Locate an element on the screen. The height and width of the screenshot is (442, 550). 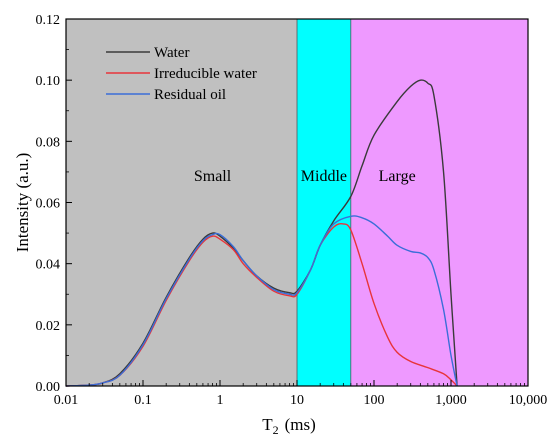
y-axis: 0.00 0.02 0.04 0.06 0.08 0.10 0.12 is located at coordinates (54, 204).